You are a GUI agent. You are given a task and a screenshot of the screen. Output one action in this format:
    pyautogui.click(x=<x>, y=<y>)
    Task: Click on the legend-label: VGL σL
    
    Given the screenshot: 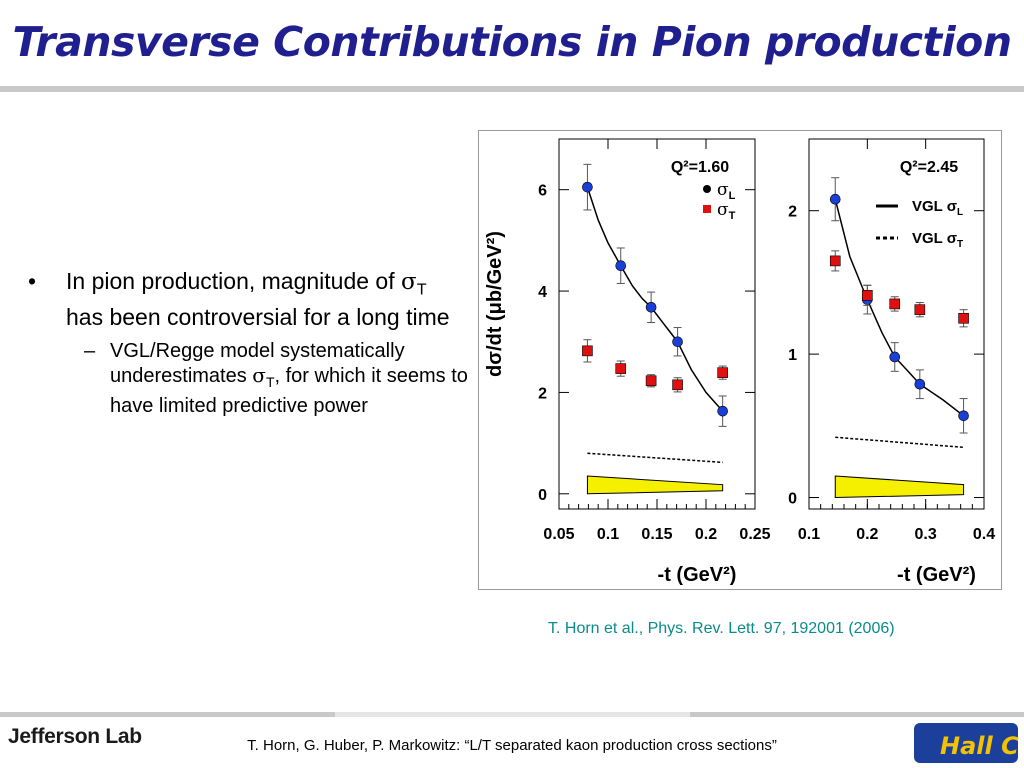 What is the action you would take?
    pyautogui.click(x=937, y=208)
    